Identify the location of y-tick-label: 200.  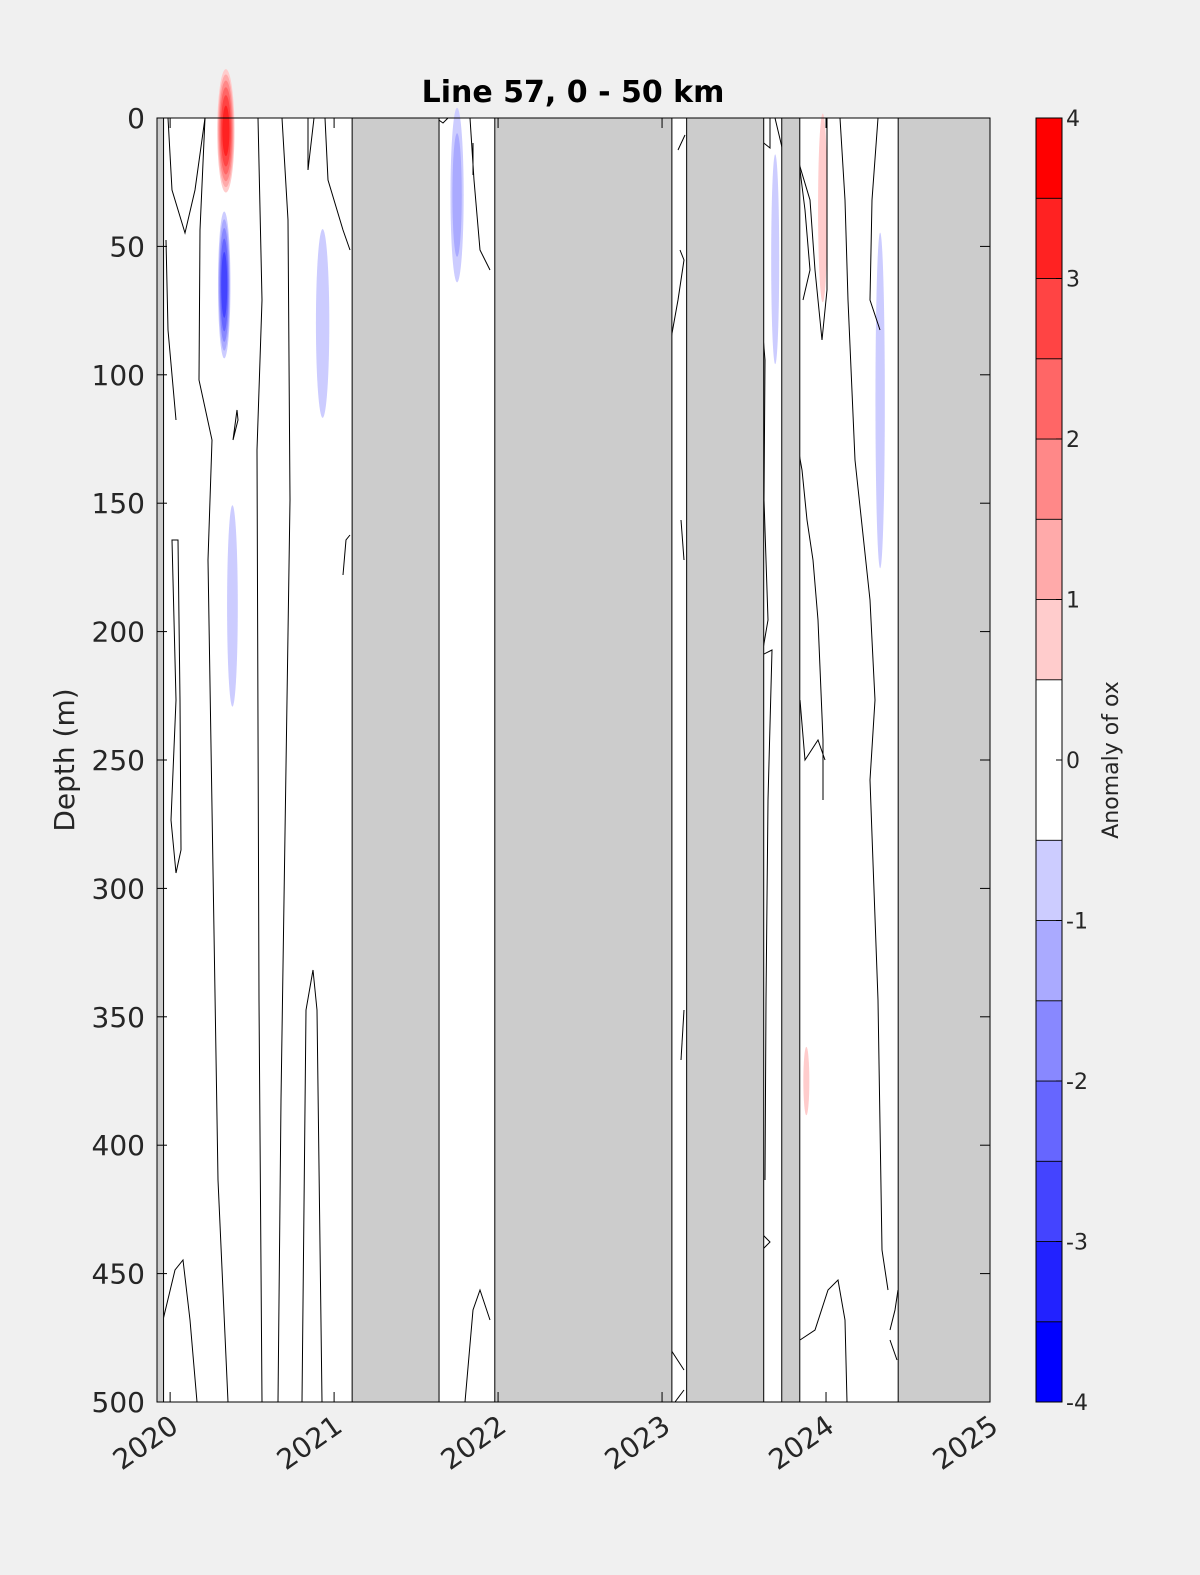
(118, 632).